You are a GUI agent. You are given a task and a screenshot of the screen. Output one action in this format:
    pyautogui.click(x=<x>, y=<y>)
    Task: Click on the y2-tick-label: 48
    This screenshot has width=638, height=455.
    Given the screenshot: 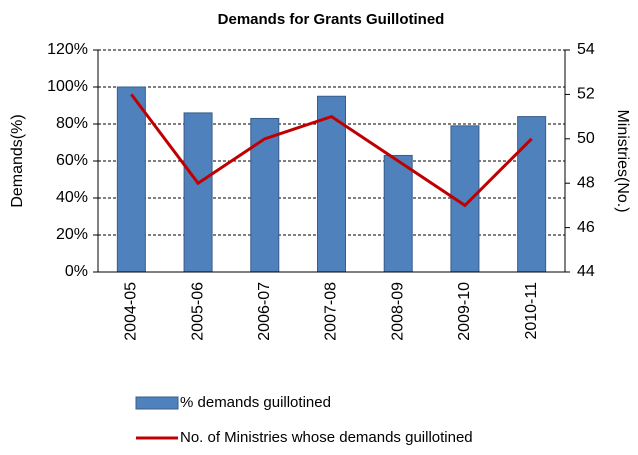 What is the action you would take?
    pyautogui.click(x=586, y=182)
    